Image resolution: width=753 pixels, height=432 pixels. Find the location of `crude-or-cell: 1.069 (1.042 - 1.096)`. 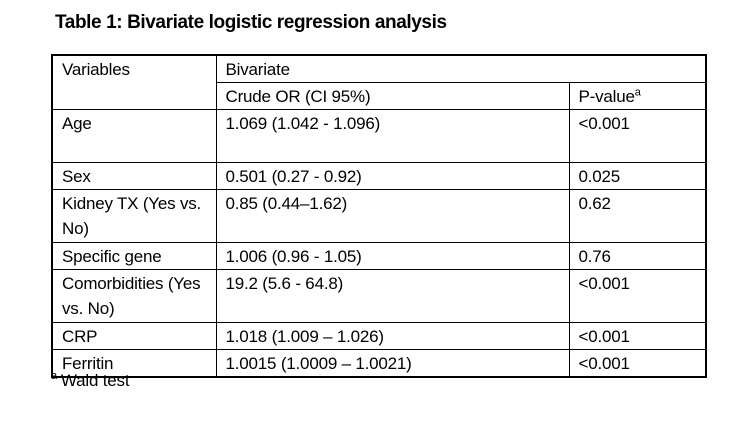

crude-or-cell: 1.069 (1.042 - 1.096) is located at coordinates (392, 136).